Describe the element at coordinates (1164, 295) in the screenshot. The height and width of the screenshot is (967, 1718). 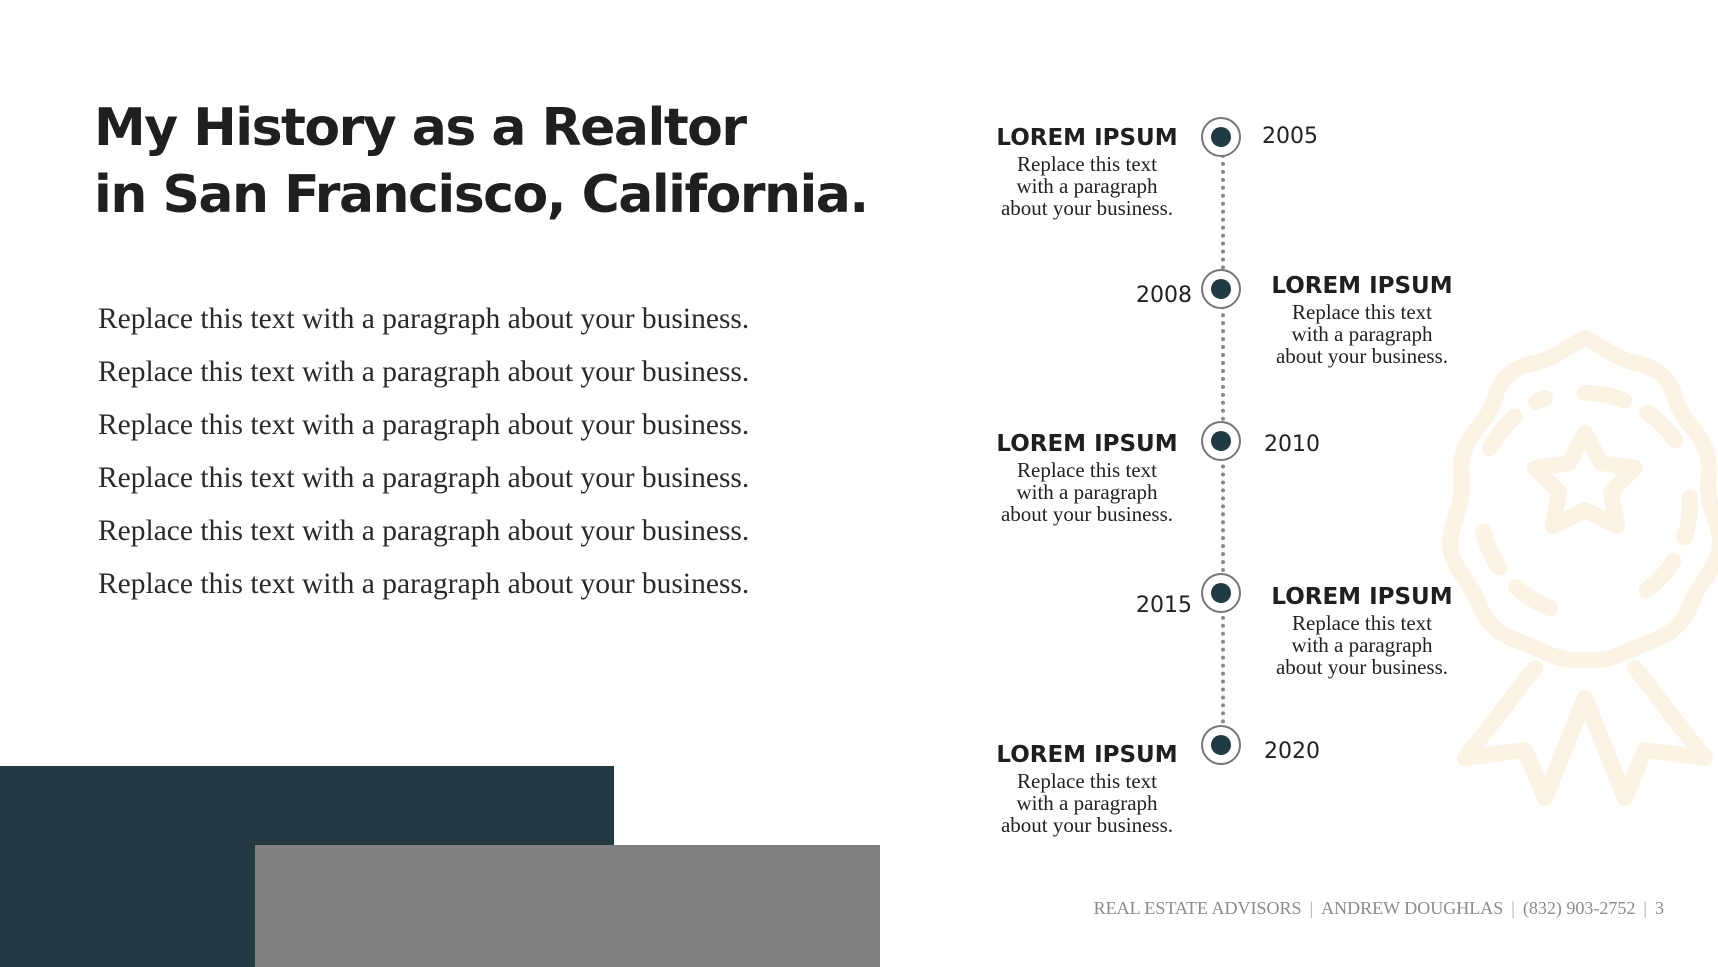
I see `timeline-year: 2008` at that location.